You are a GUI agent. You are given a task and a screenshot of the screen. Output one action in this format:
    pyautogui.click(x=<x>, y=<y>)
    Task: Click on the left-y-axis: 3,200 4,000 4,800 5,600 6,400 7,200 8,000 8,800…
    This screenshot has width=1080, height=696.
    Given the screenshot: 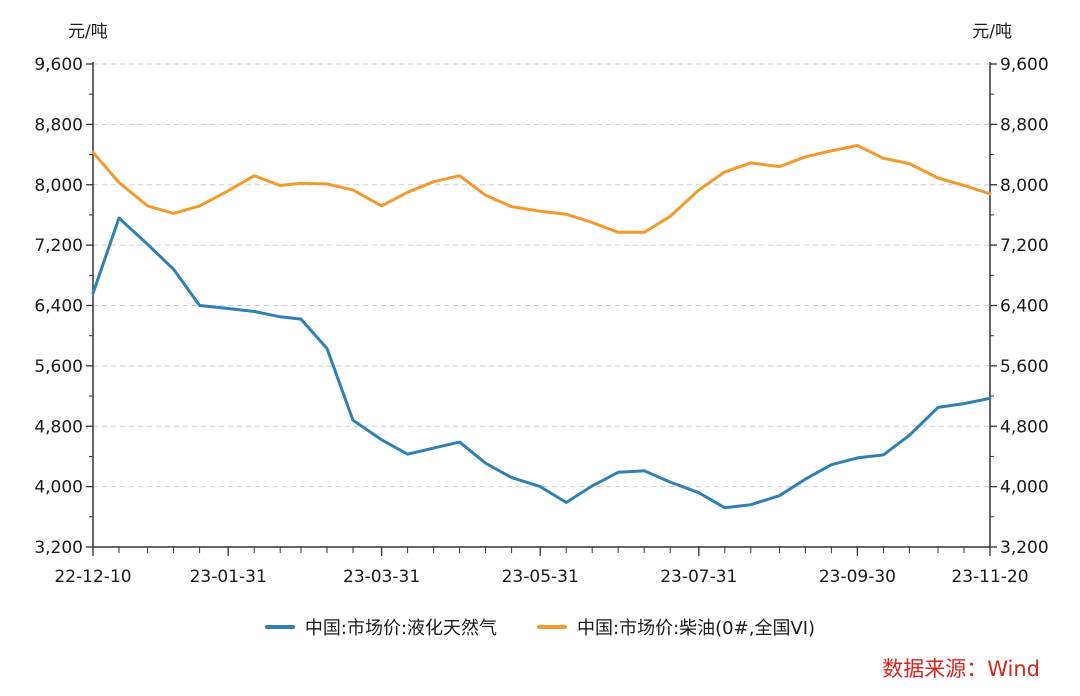 What is the action you would take?
    pyautogui.click(x=63, y=306)
    